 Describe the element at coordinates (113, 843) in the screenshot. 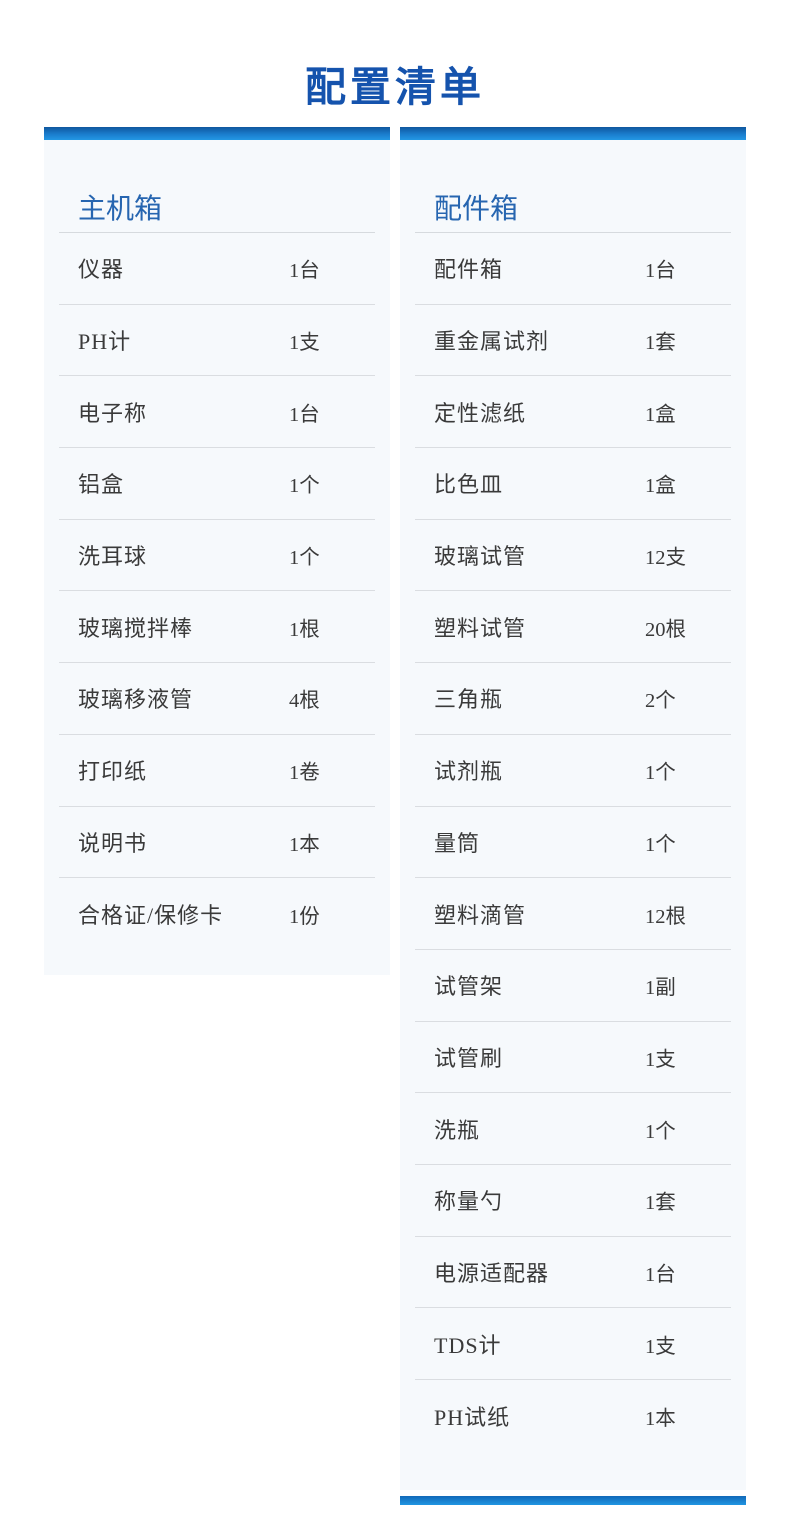

I see `item-name: 说明书` at that location.